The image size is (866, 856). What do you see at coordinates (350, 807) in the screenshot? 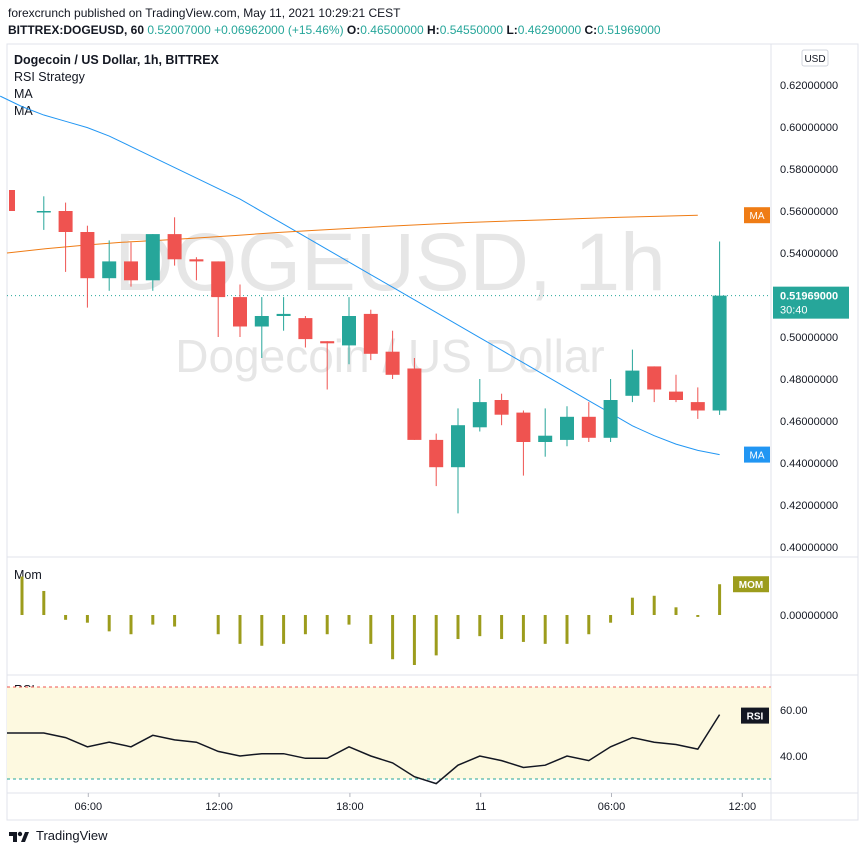
I see `time-tick-label: 18:00` at bounding box center [350, 807].